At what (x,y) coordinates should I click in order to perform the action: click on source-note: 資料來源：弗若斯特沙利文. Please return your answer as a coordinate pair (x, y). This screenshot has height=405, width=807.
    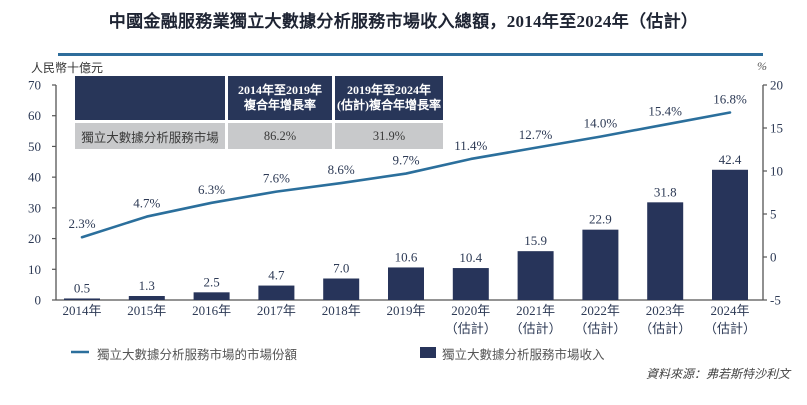
    Looking at the image, I should click on (717, 374).